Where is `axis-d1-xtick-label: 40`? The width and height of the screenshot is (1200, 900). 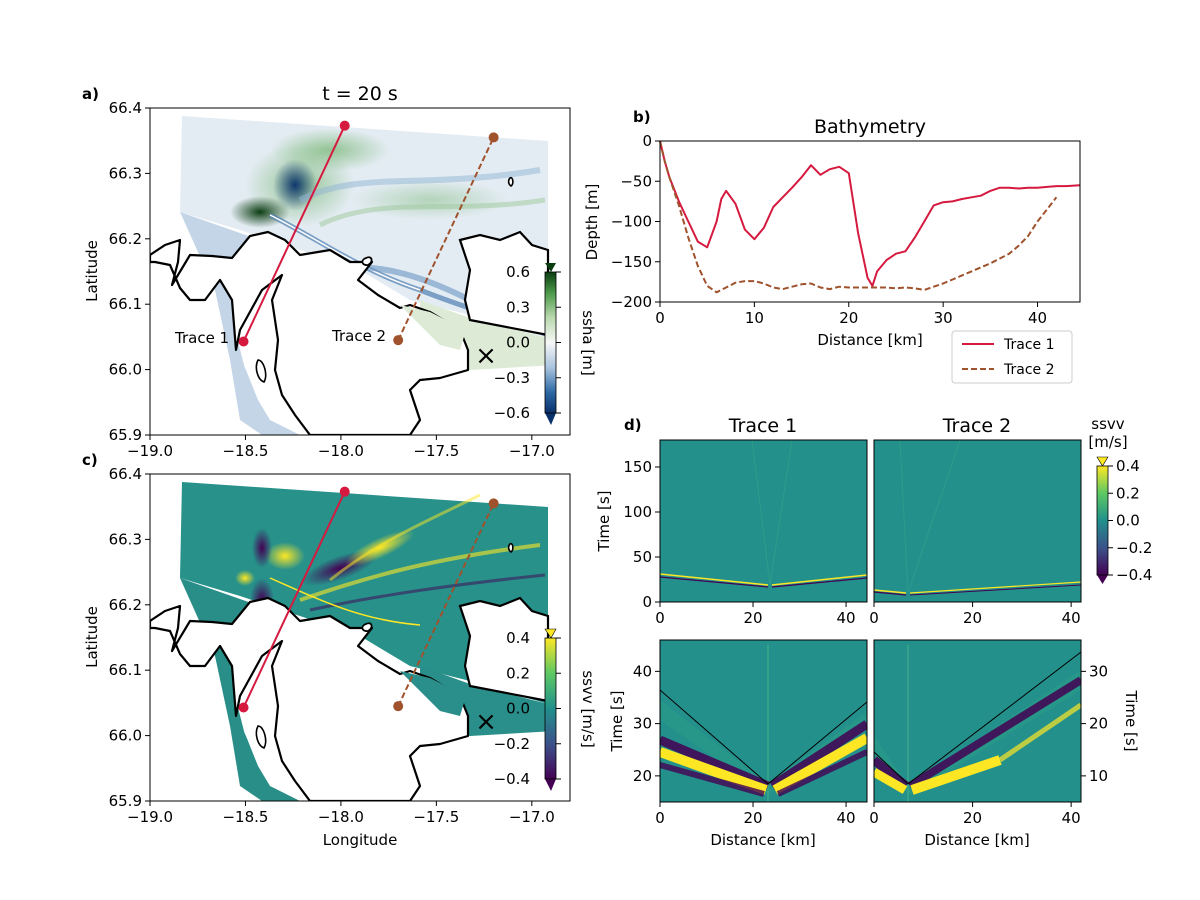
axis-d1-xtick-label: 40 is located at coordinates (846, 618).